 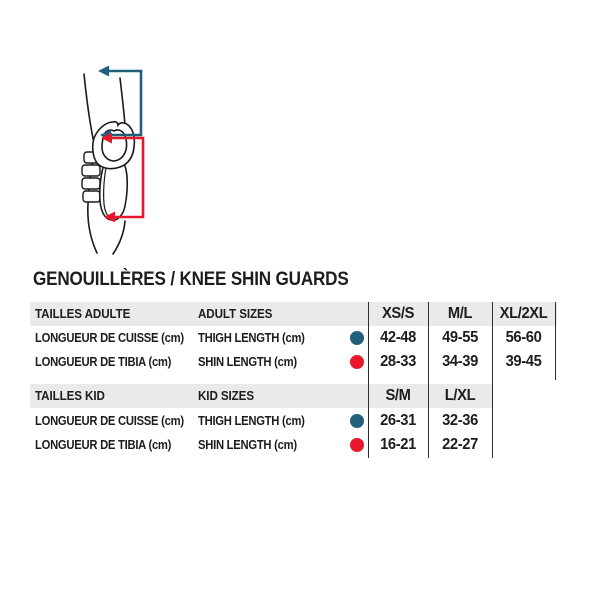 I want to click on table-cell: 22-27, so click(x=460, y=444).